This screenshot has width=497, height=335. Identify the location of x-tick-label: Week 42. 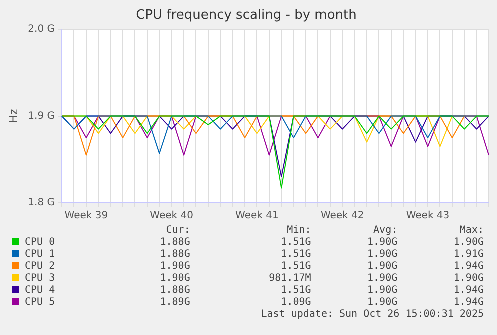
(342, 216).